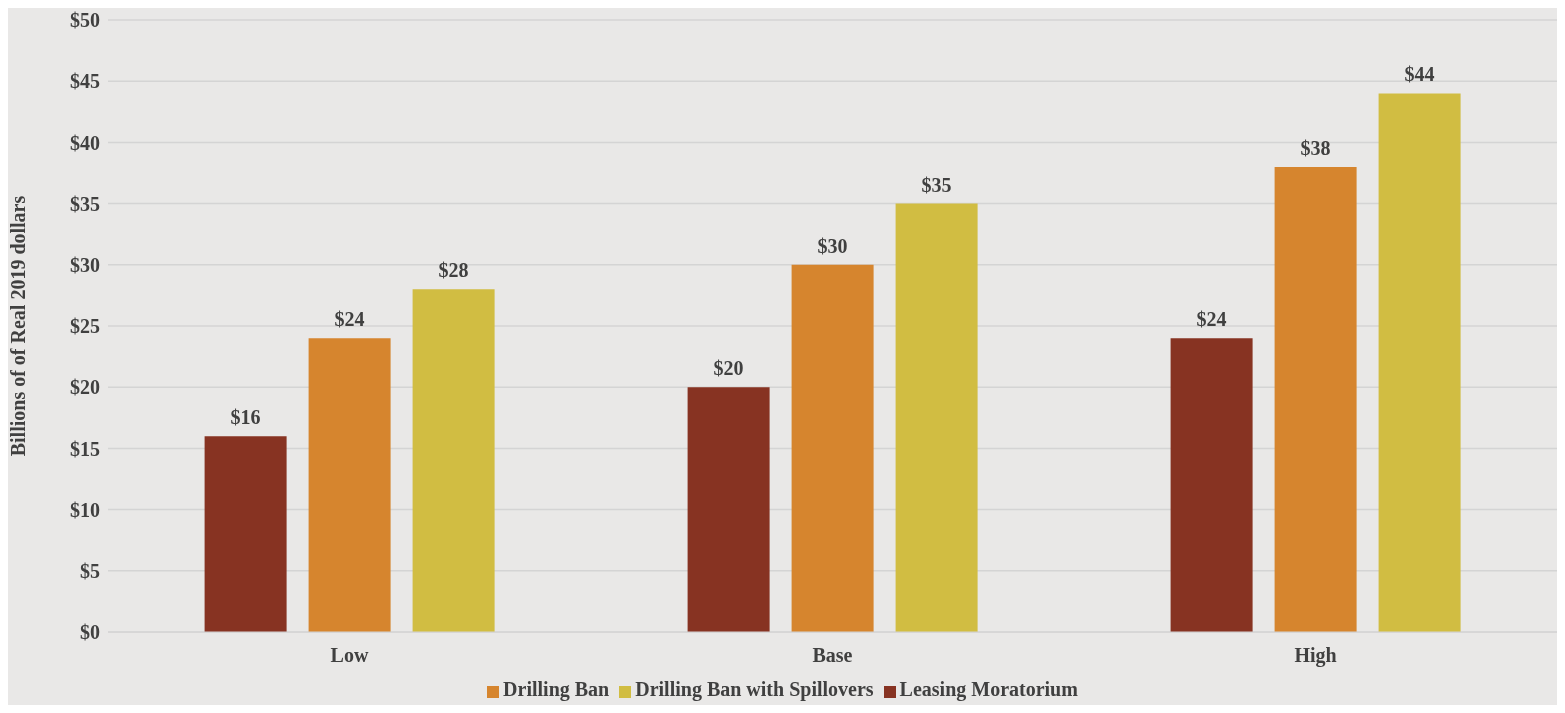 The image size is (1565, 713). I want to click on data-label: $16, so click(245, 417).